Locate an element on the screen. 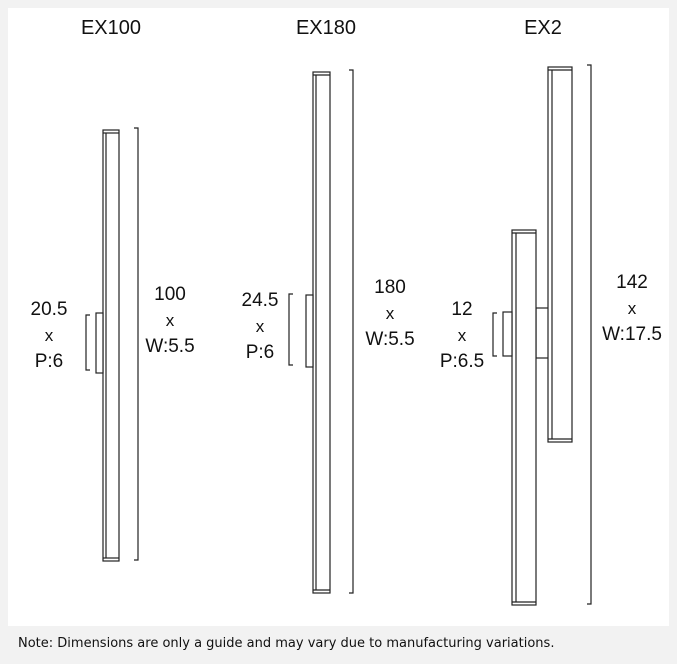 This screenshot has width=677, height=664. ex100-depth-bracket is located at coordinates (87, 342).